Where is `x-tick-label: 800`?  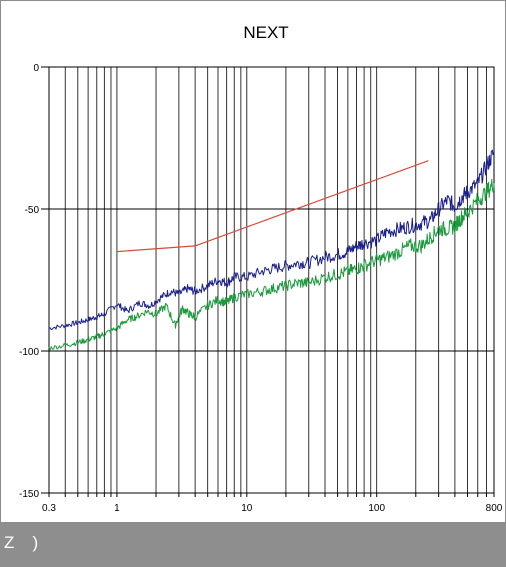 x-tick-label: 800 is located at coordinates (494, 508).